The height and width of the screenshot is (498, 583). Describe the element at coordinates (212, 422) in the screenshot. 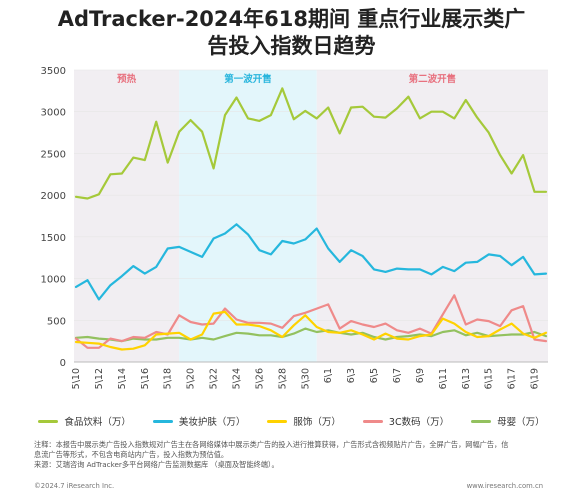

I see `legend-label: 美妆护肤（万）` at that location.